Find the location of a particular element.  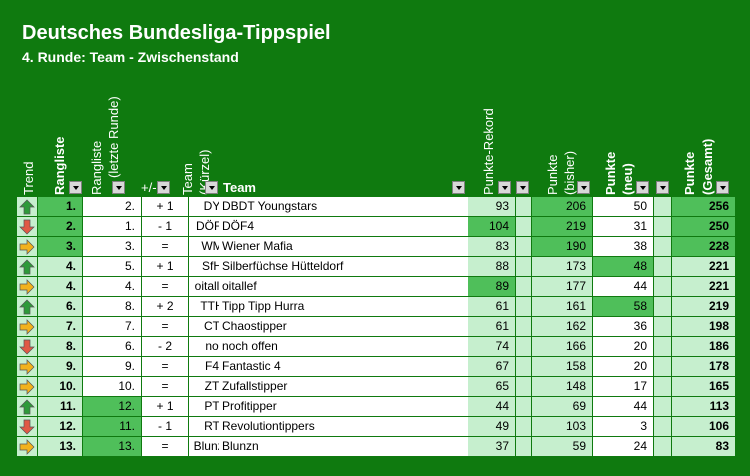

filter-gesamt-button is located at coordinates (722, 187).